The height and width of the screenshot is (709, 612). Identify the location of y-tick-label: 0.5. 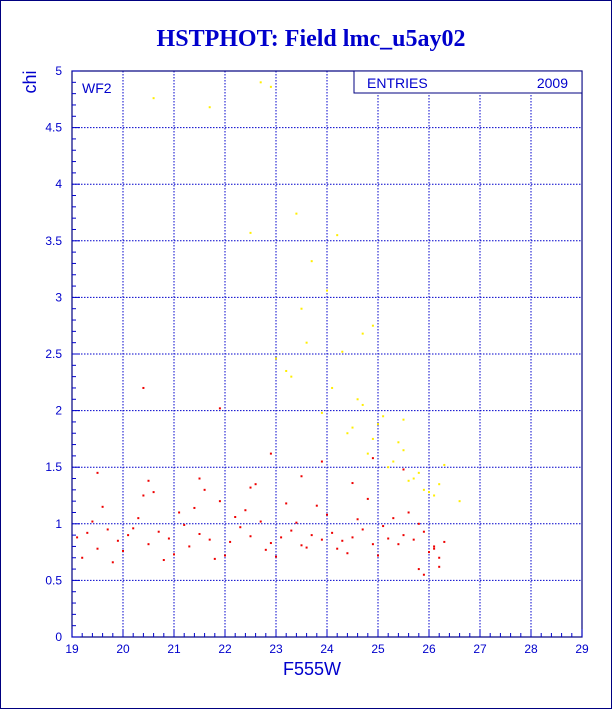
(53, 580).